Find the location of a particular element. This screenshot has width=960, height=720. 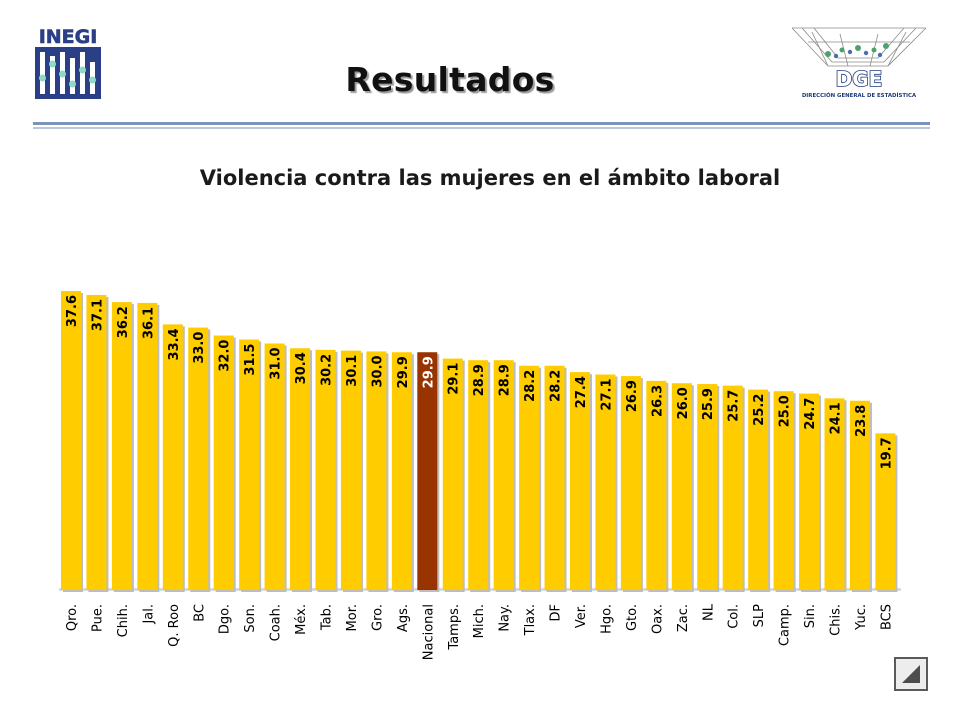

category-label: Son. is located at coordinates (250, 618).